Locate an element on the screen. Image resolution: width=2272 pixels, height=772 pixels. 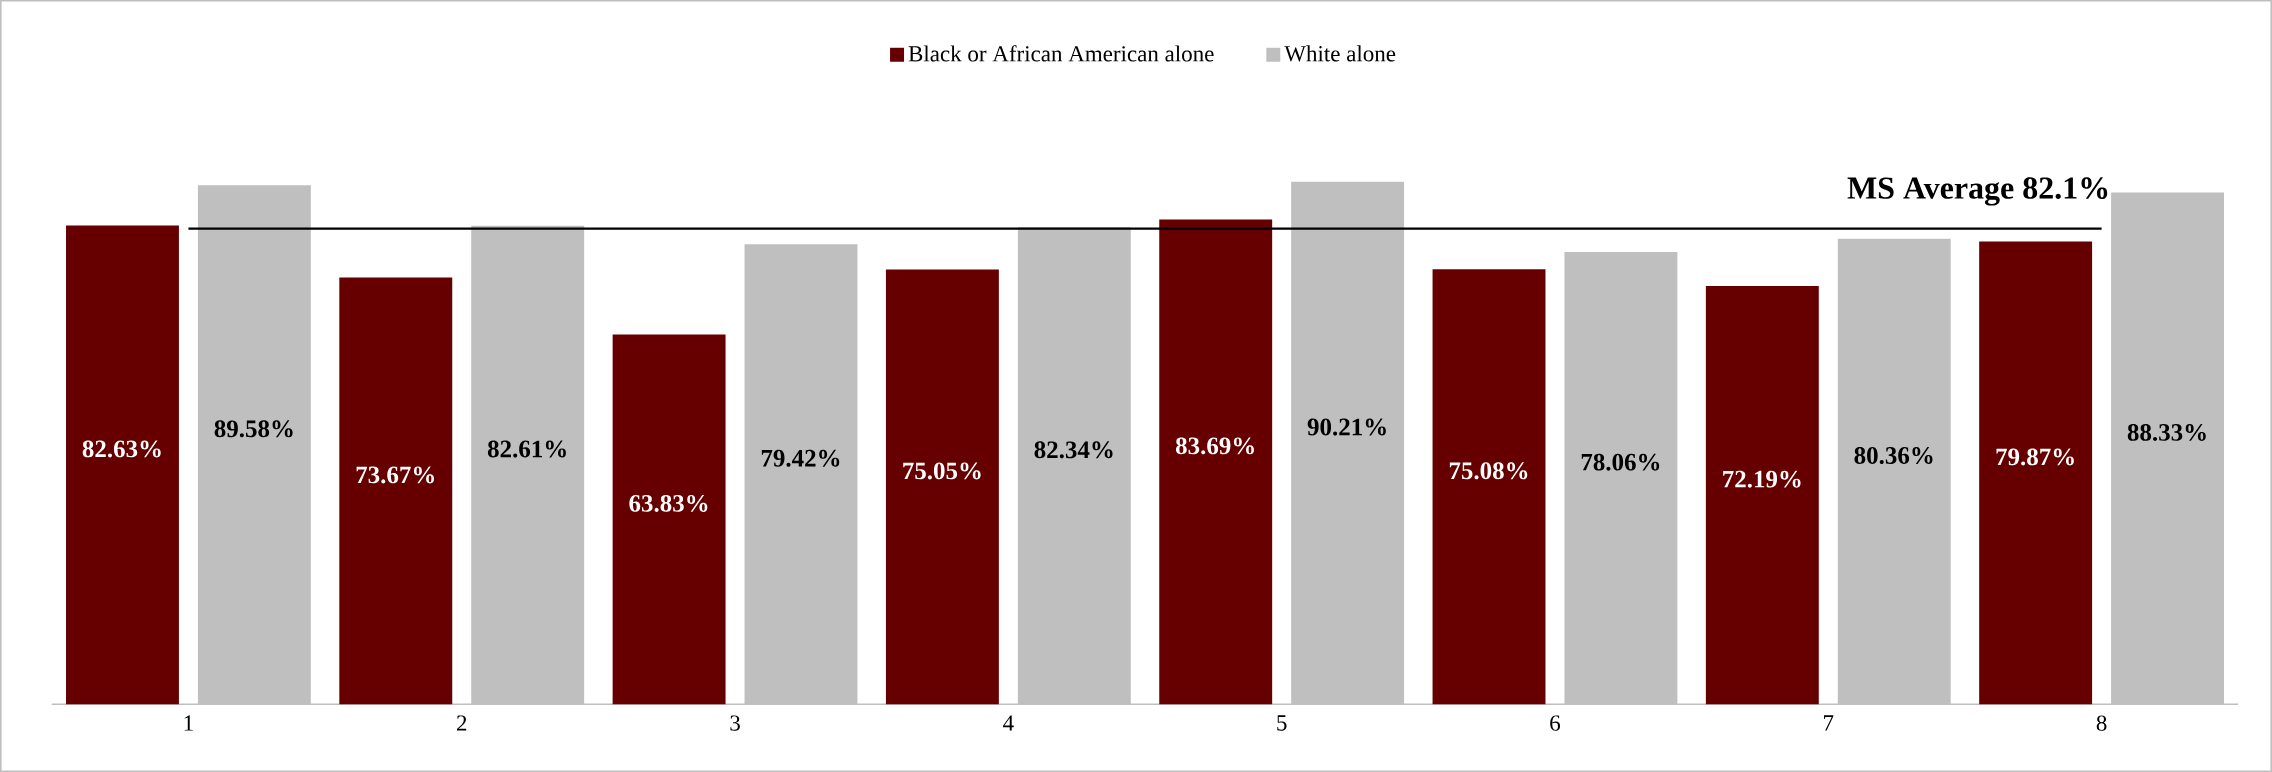
data-label: 79.87% is located at coordinates (2035, 457).